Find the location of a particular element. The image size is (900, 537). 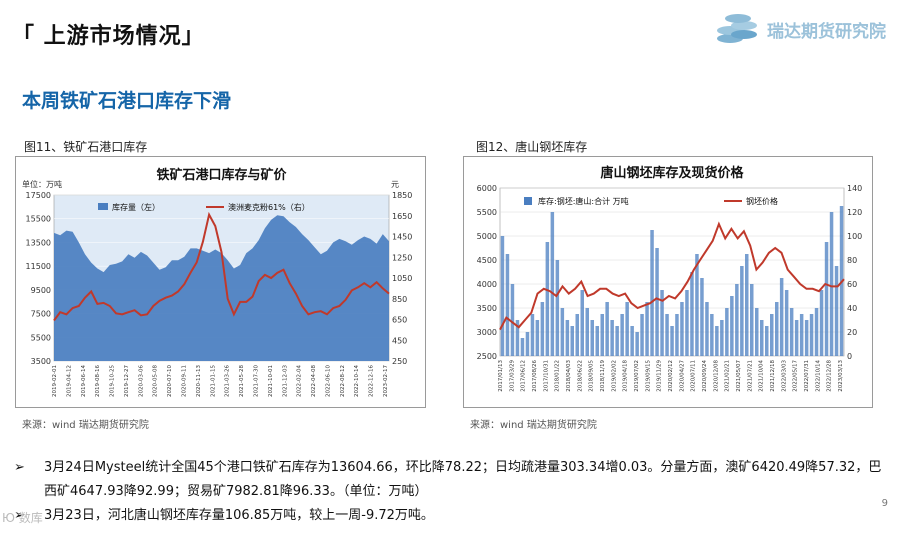

x-tick-label: 2020/12/08 is located at coordinates (716, 376).